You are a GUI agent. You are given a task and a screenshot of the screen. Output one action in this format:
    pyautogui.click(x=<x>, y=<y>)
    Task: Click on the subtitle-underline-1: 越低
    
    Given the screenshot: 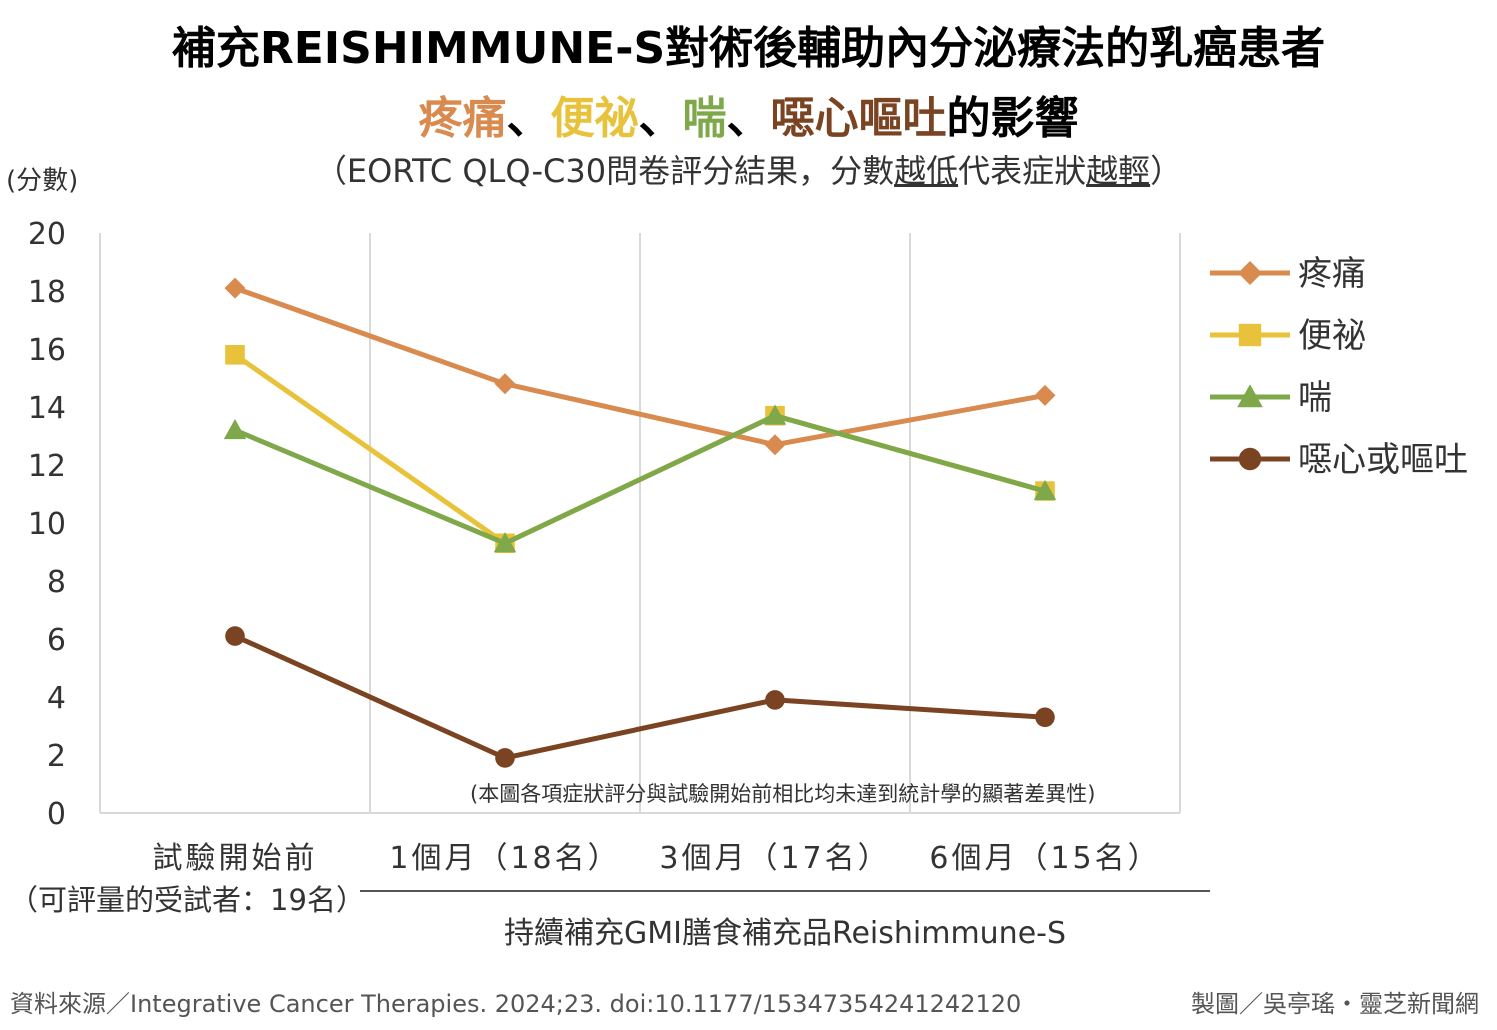 What is the action you would take?
    pyautogui.click(x=926, y=171)
    